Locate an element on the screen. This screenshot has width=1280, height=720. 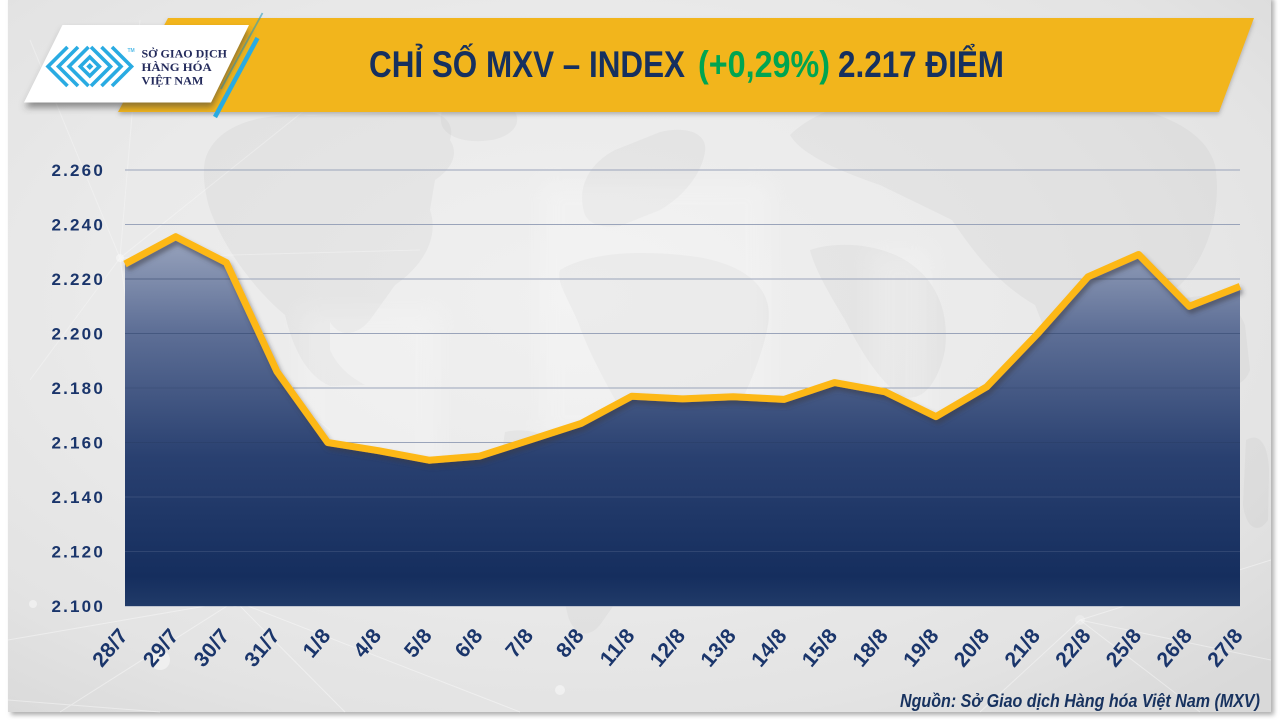
svg-text: 2.100 is located at coordinates (78, 606).